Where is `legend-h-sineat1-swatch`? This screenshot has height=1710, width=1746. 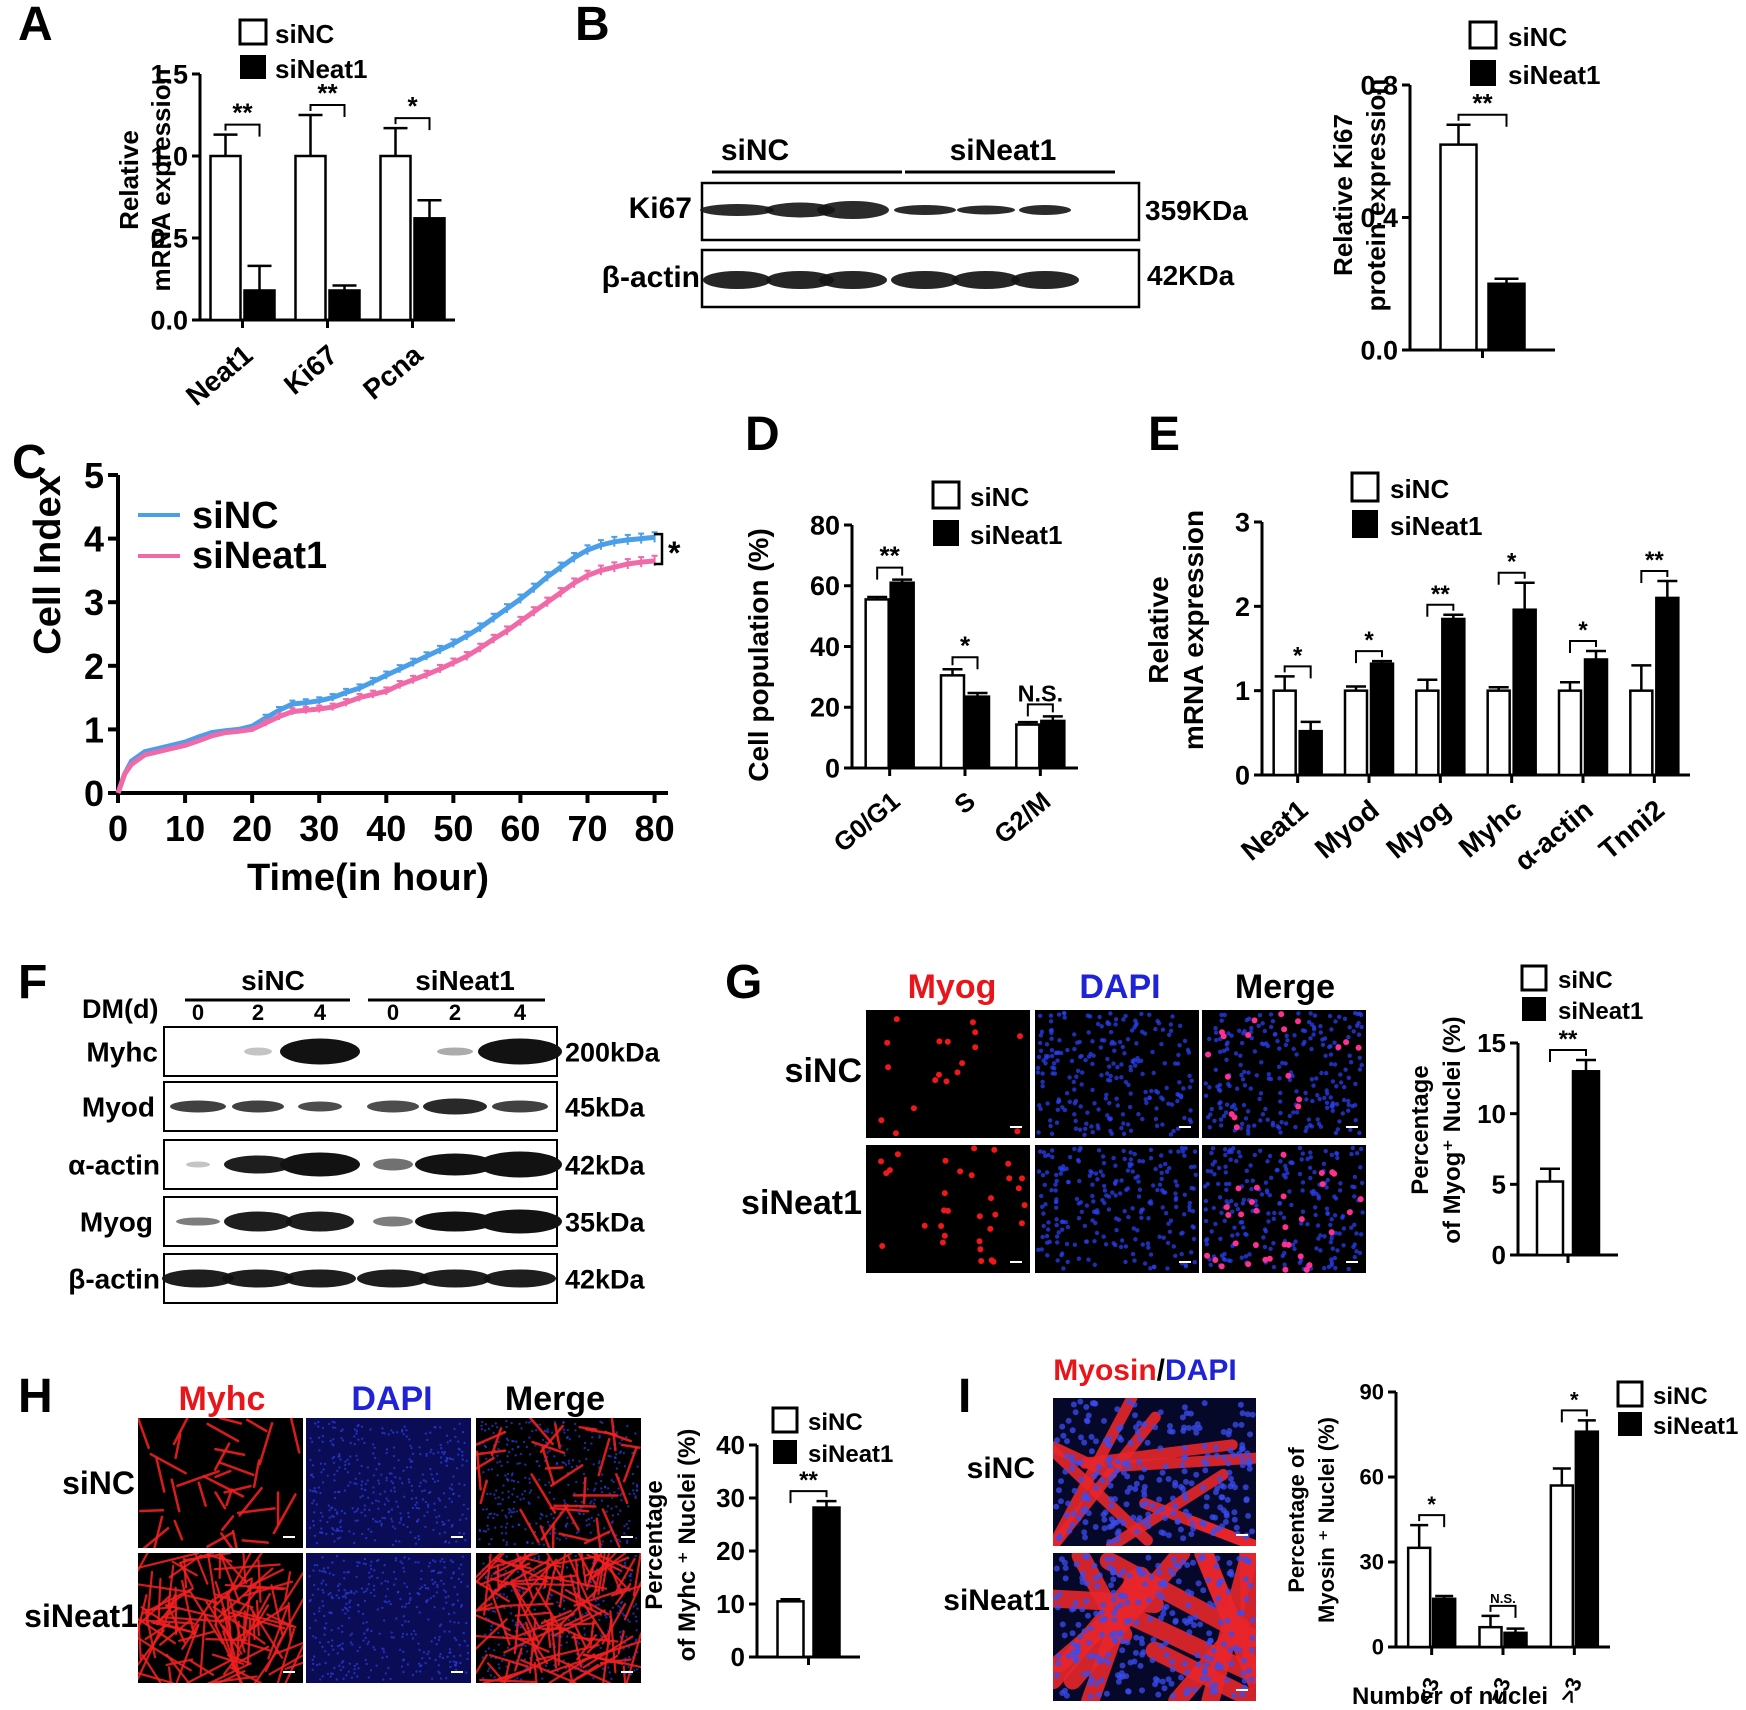 legend-h-sineat1-swatch is located at coordinates (785, 1452).